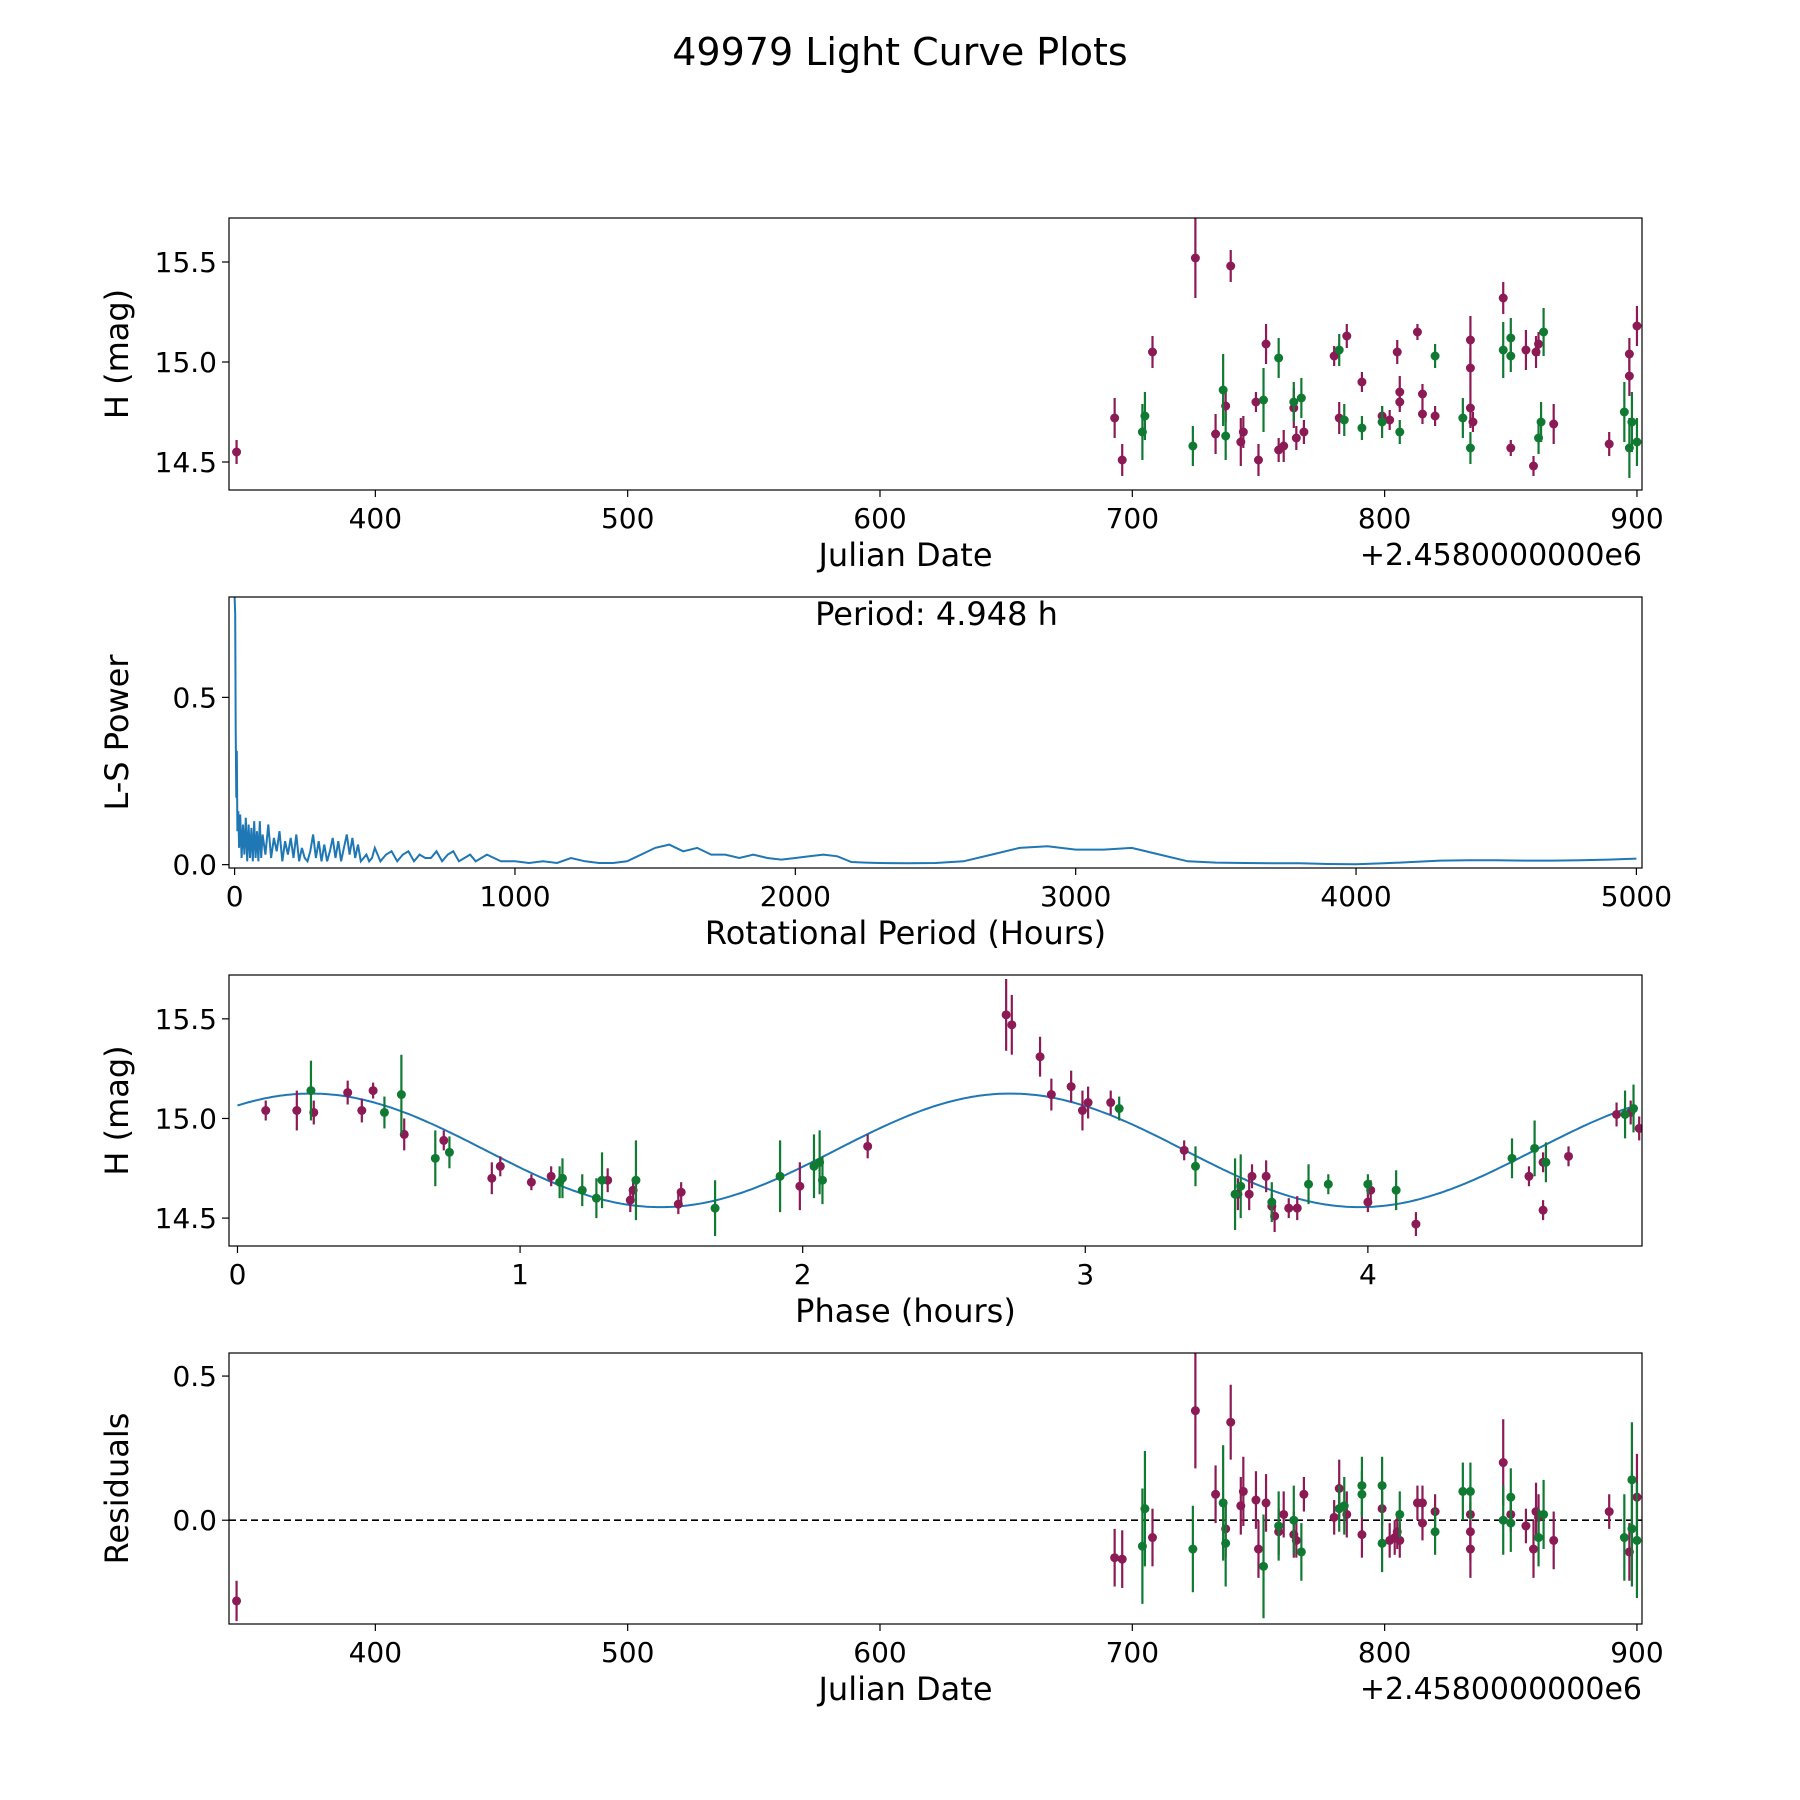 This screenshot has height=1800, width=1800. Describe the element at coordinates (1368, 1274) in the screenshot. I see `x-tick-label: 4` at that location.